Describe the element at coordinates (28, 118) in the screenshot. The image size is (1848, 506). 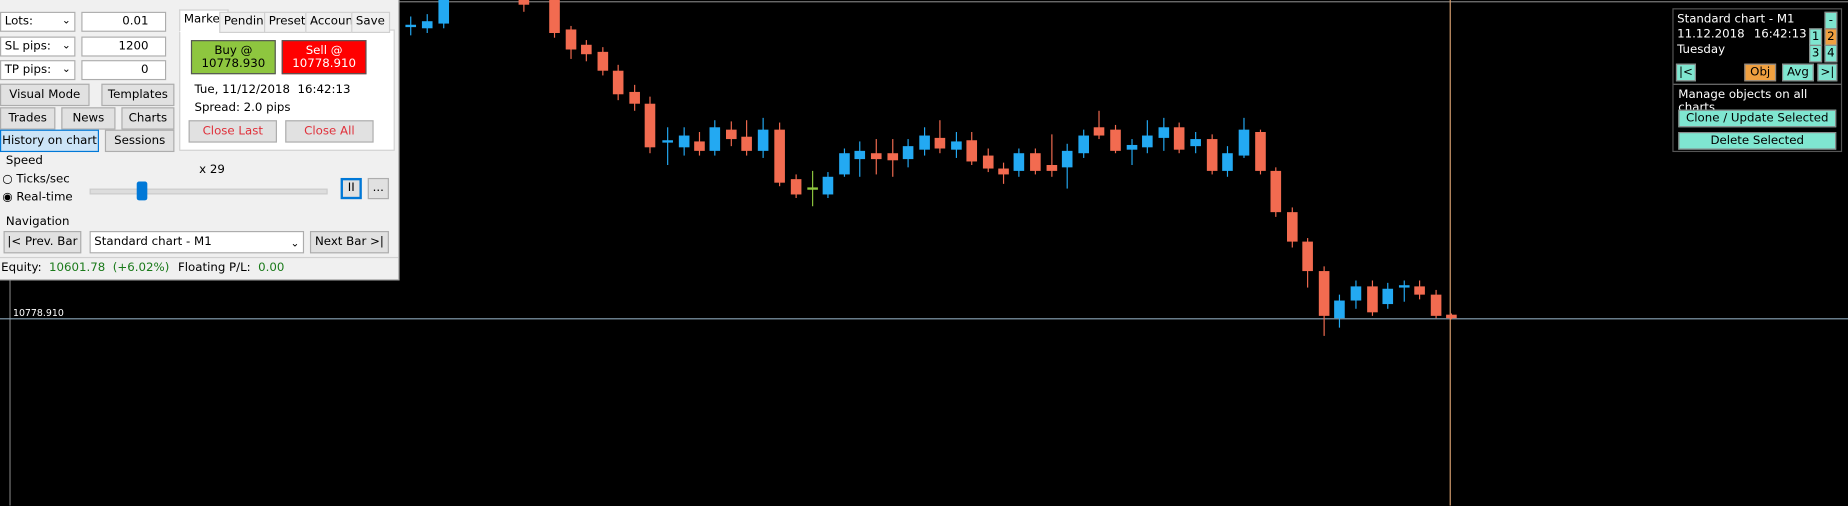
I see `button: Trades` at that location.